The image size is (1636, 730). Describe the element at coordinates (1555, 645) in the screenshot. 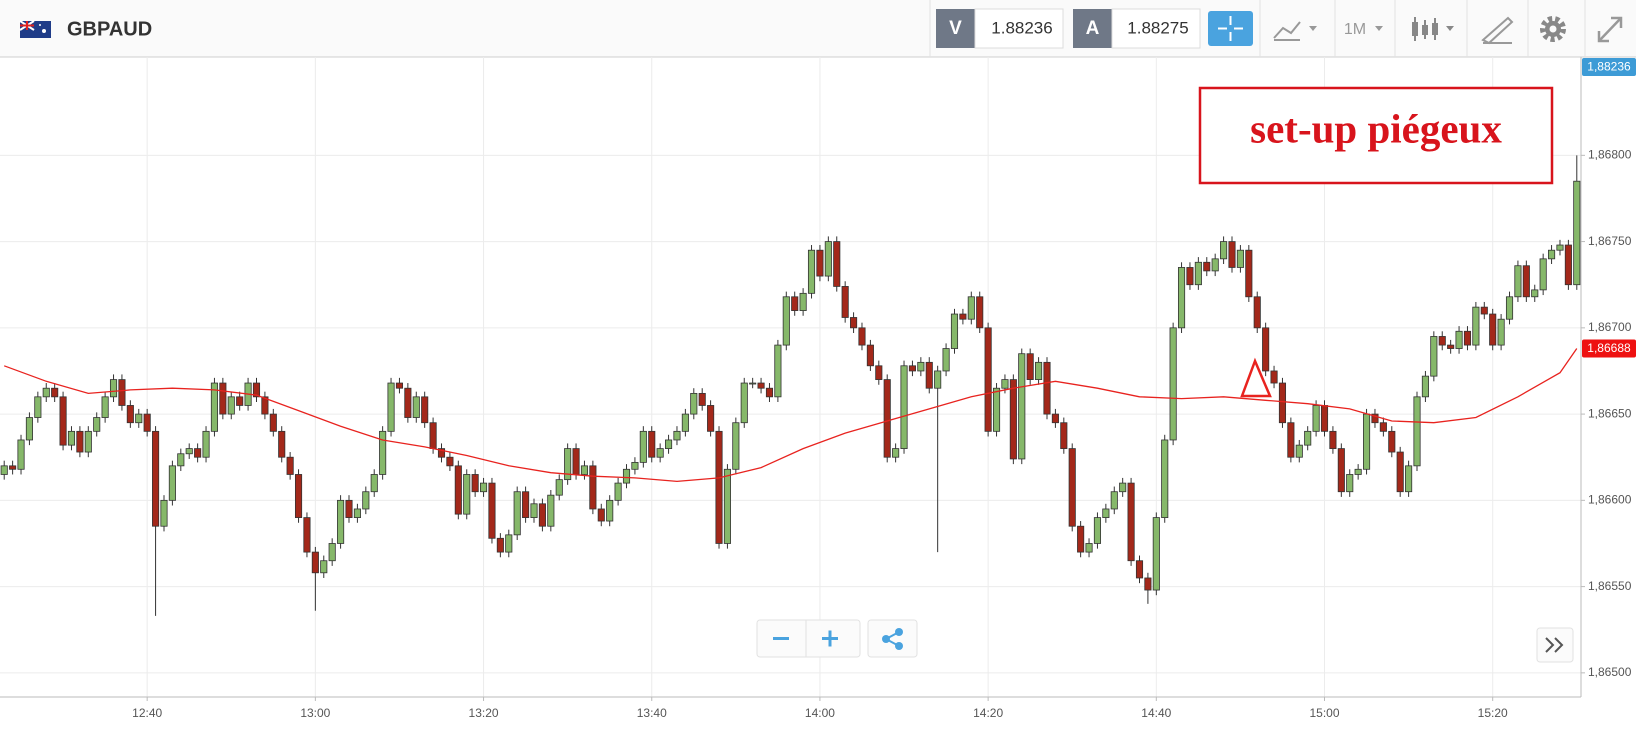

I see `scroll-end-button` at that location.